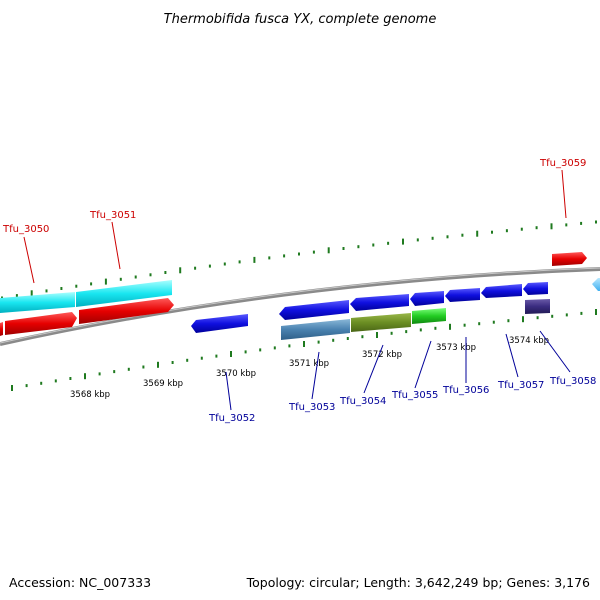 The width and height of the screenshot is (600, 600). I want to click on ruler-label-3571: 3571 kbp, so click(309, 364).